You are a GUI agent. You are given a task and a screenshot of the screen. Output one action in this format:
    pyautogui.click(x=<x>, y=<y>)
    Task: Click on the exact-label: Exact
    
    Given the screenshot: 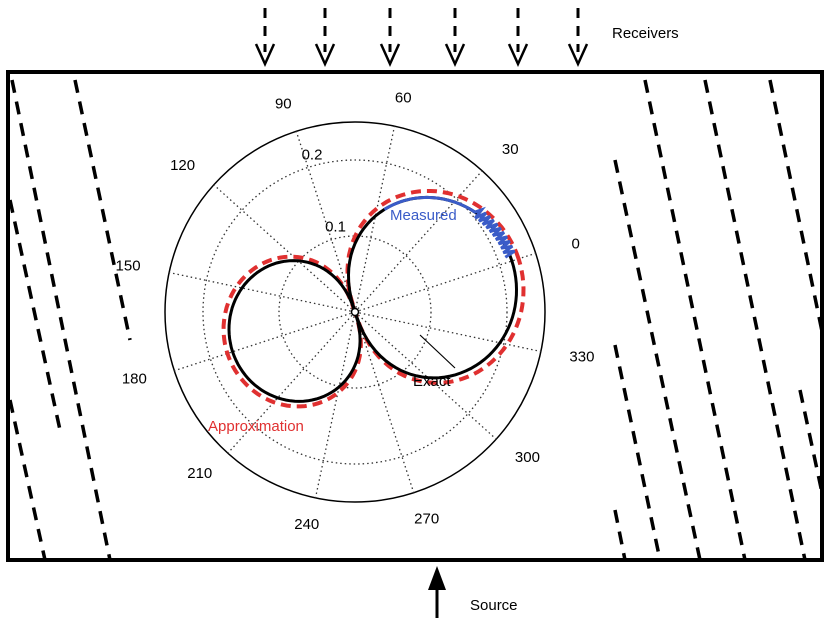 What is the action you would take?
    pyautogui.click(x=432, y=381)
    